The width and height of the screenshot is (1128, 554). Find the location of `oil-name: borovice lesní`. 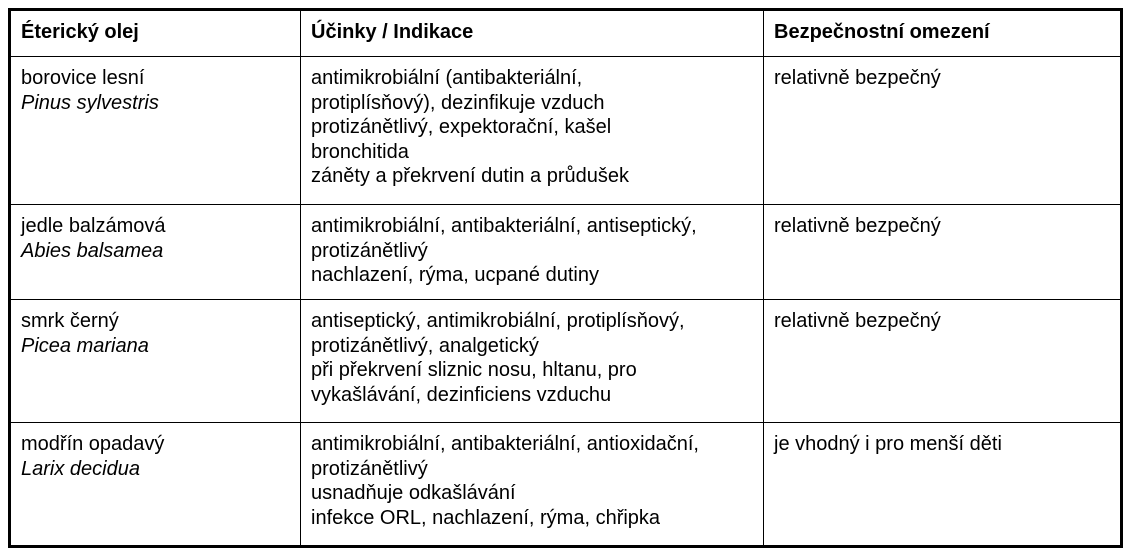

oil-name: borovice lesní is located at coordinates (83, 78).